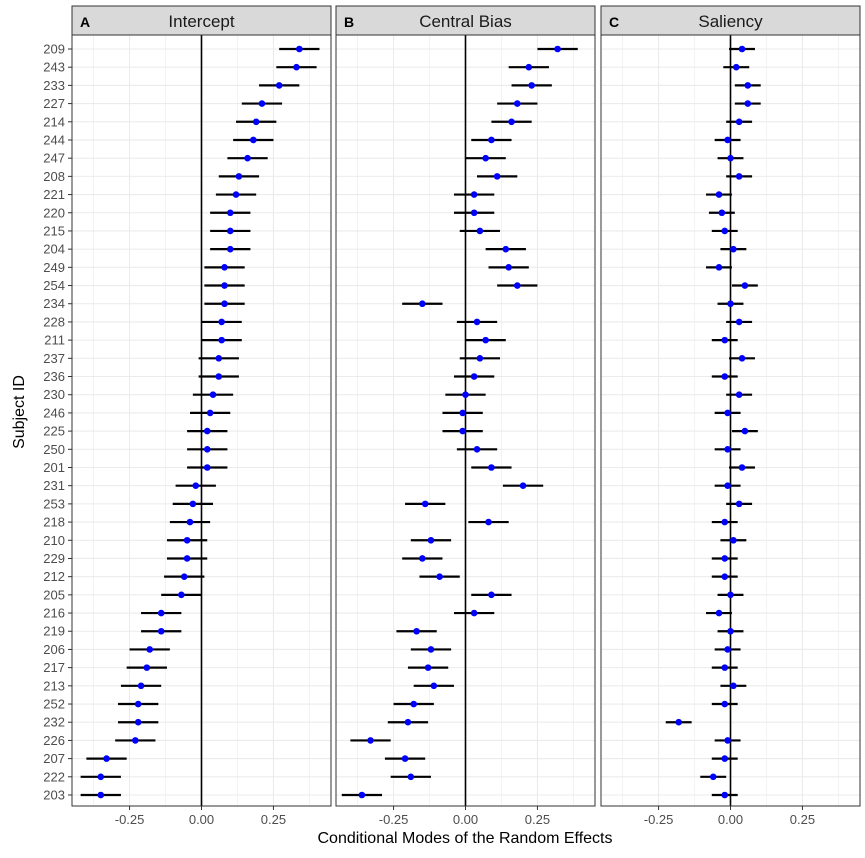  I want to click on y-tick-label: 237, so click(54, 358).